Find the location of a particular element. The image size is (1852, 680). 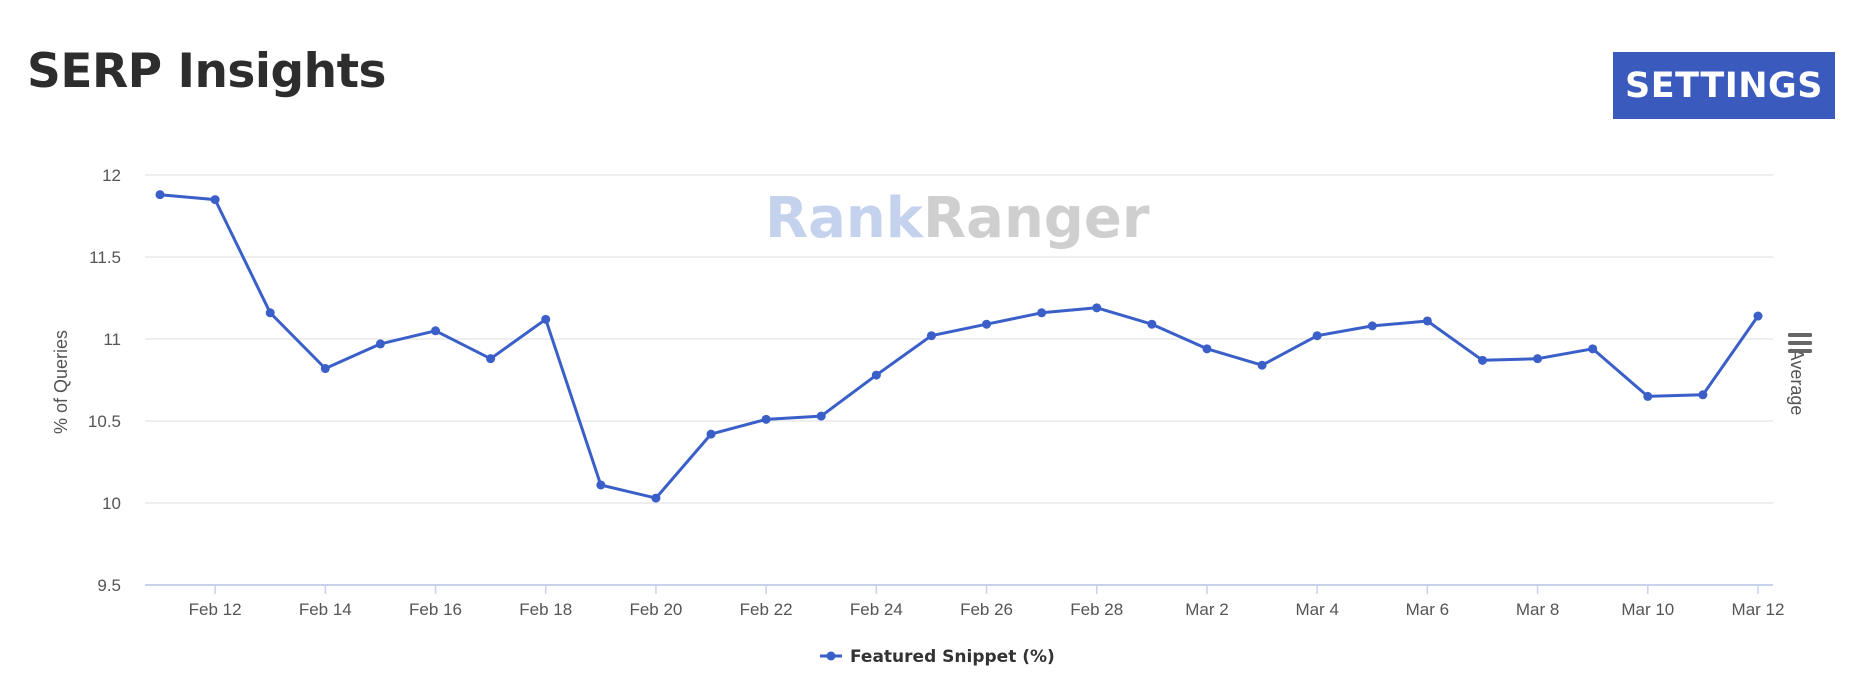

x-tick-label: Feb 14 is located at coordinates (325, 609).